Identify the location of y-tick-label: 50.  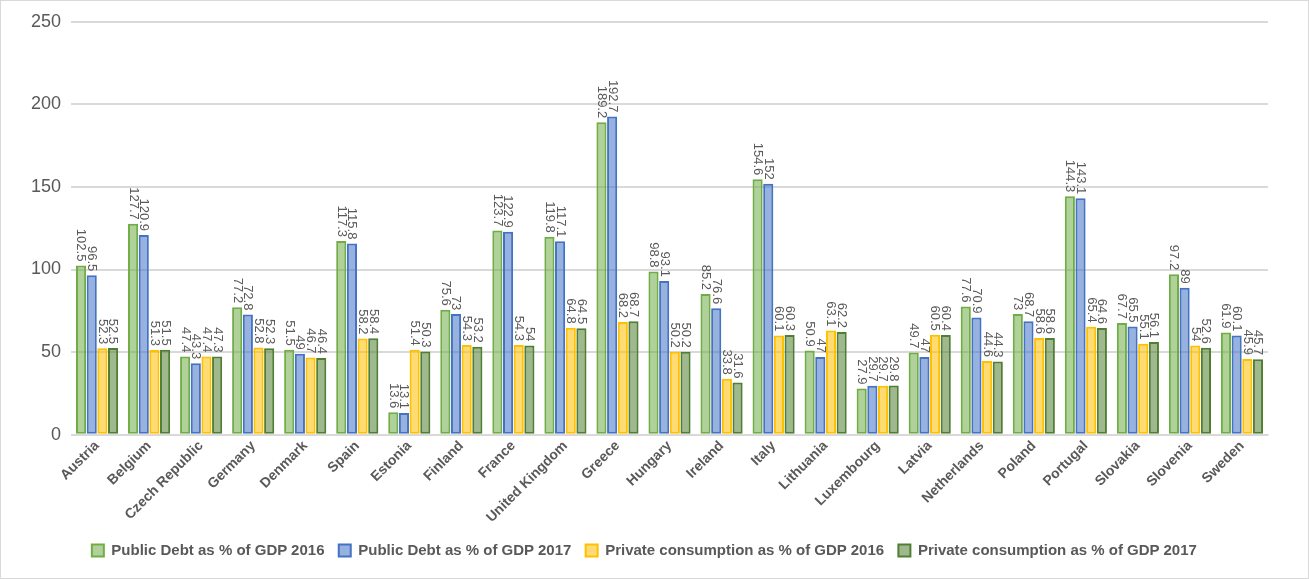
(51, 351).